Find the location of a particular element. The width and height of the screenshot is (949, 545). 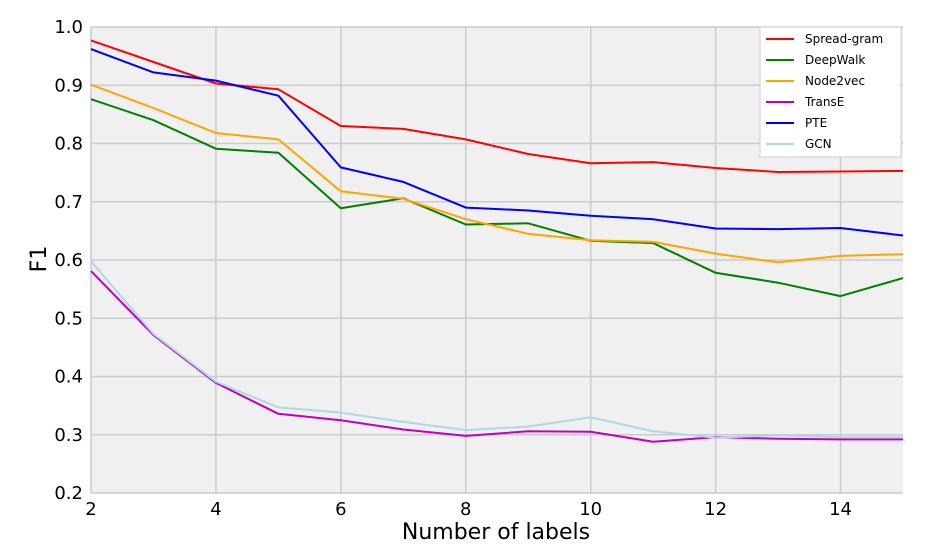

y-axis-ticks: 0.2 0.3 0.4 0.5 0.6 0.7 0.8 0.9 1.0 is located at coordinates (68, 260).